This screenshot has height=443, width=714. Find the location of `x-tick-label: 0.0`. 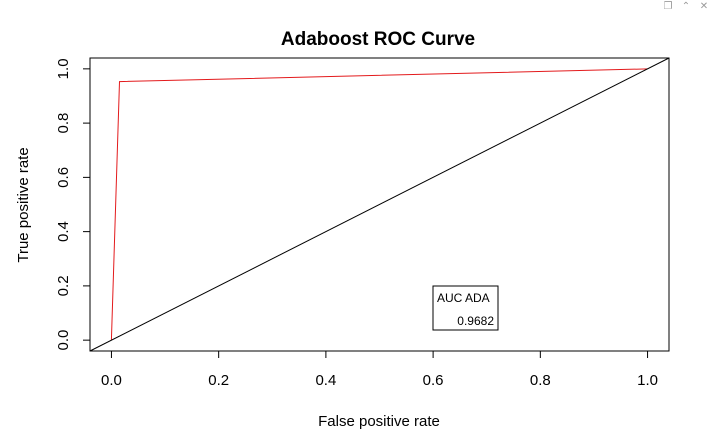

x-tick-label: 0.0 is located at coordinates (111, 380).